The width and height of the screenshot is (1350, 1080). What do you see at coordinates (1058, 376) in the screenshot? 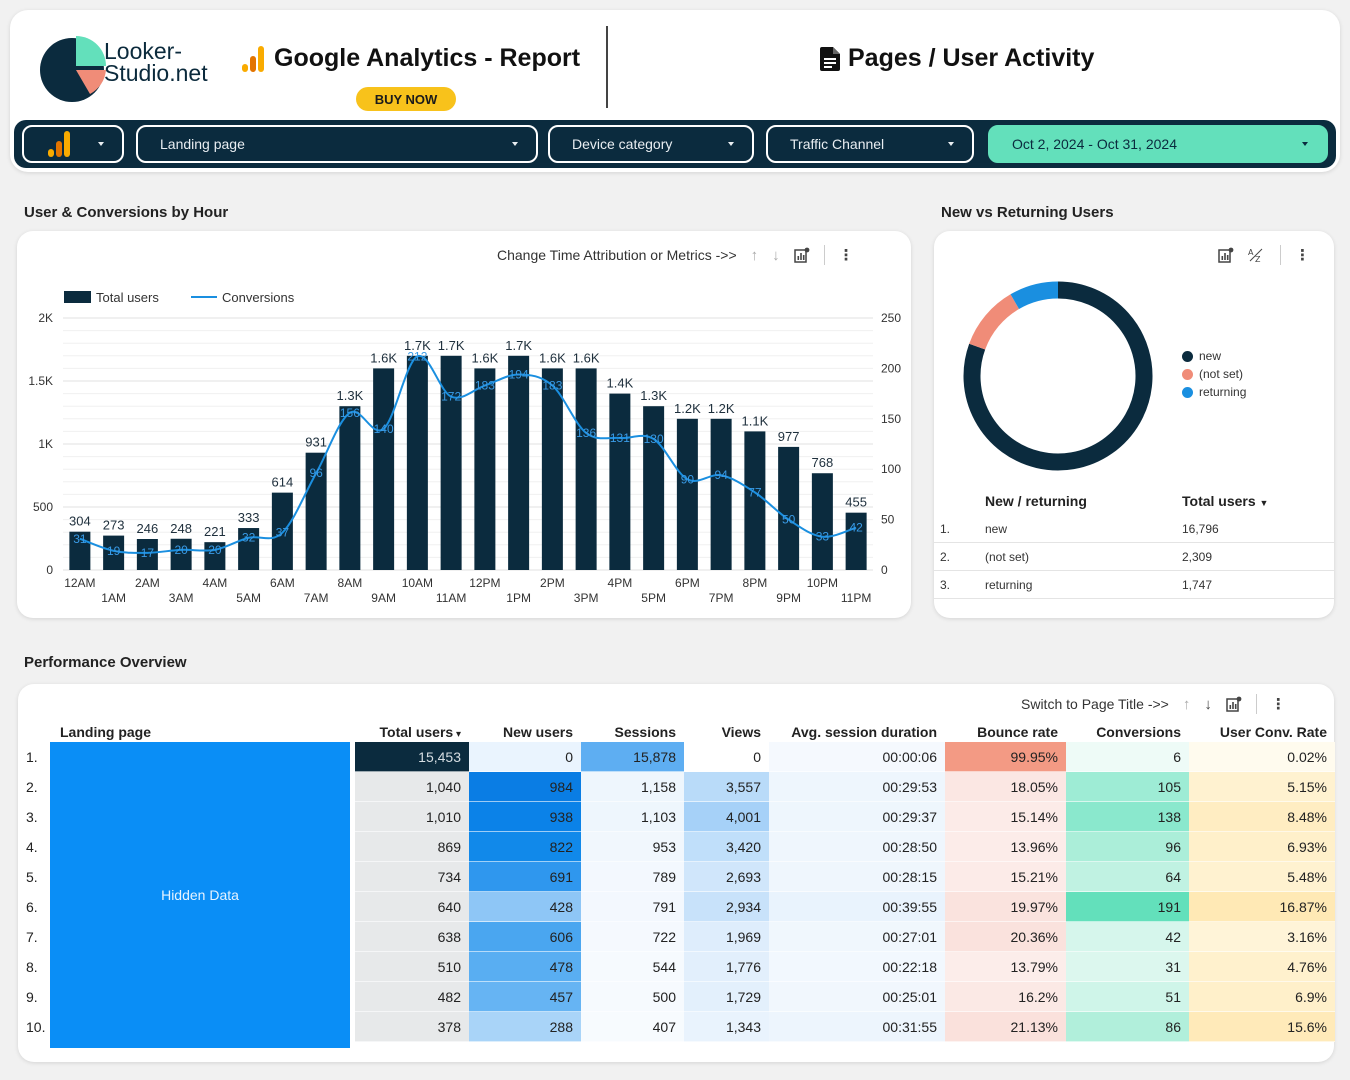
I see `donut-slice-new` at bounding box center [1058, 376].